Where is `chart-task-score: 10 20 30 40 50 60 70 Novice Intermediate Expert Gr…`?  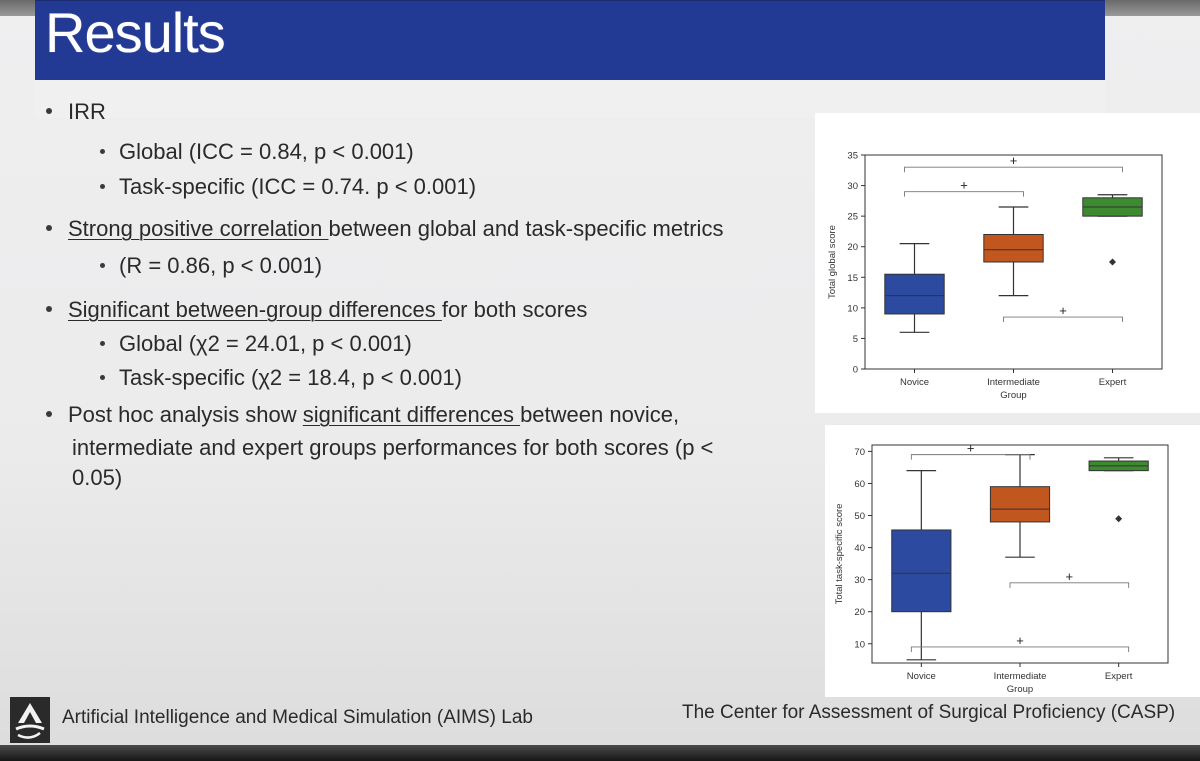 chart-task-score: 10 20 30 40 50 60 70 Novice Intermediate Expert Gr… is located at coordinates (1001, 568).